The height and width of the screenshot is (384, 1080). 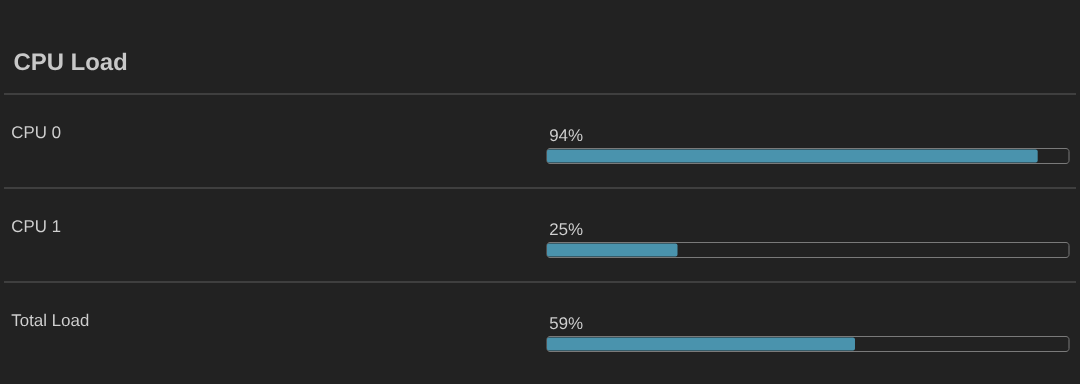 I want to click on data-label: 59%, so click(x=566, y=323).